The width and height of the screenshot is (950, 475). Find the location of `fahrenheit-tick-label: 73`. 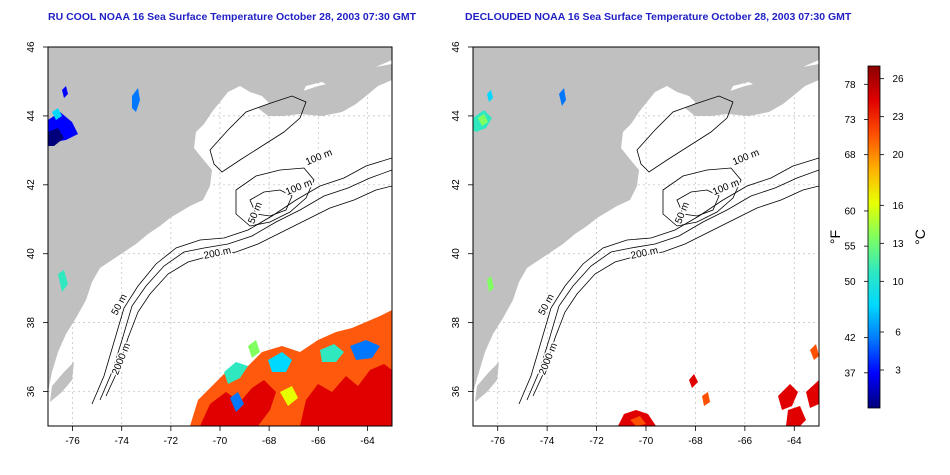

fahrenheit-tick-label: 73 is located at coordinates (850, 120).